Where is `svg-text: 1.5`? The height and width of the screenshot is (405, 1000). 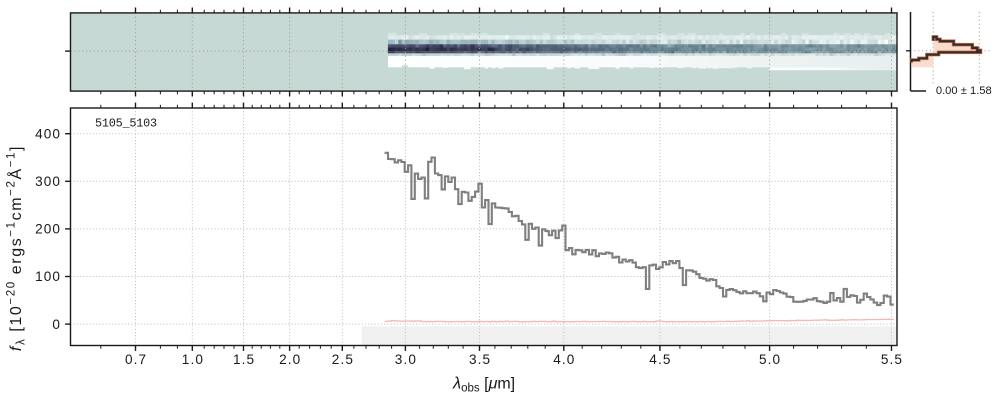
svg-text: 1.5 is located at coordinates (244, 359).